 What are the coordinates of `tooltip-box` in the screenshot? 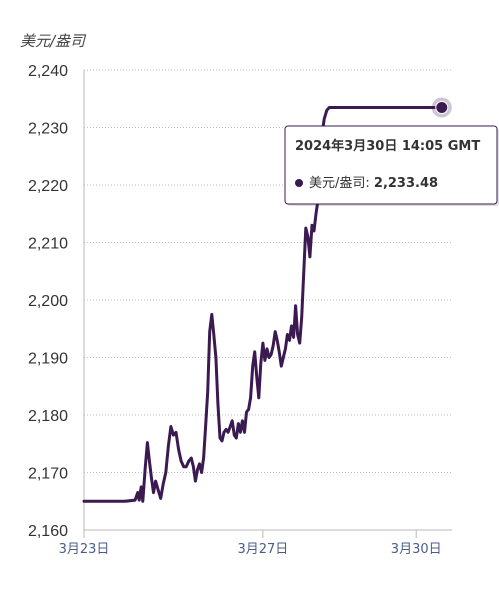 It's located at (391, 165).